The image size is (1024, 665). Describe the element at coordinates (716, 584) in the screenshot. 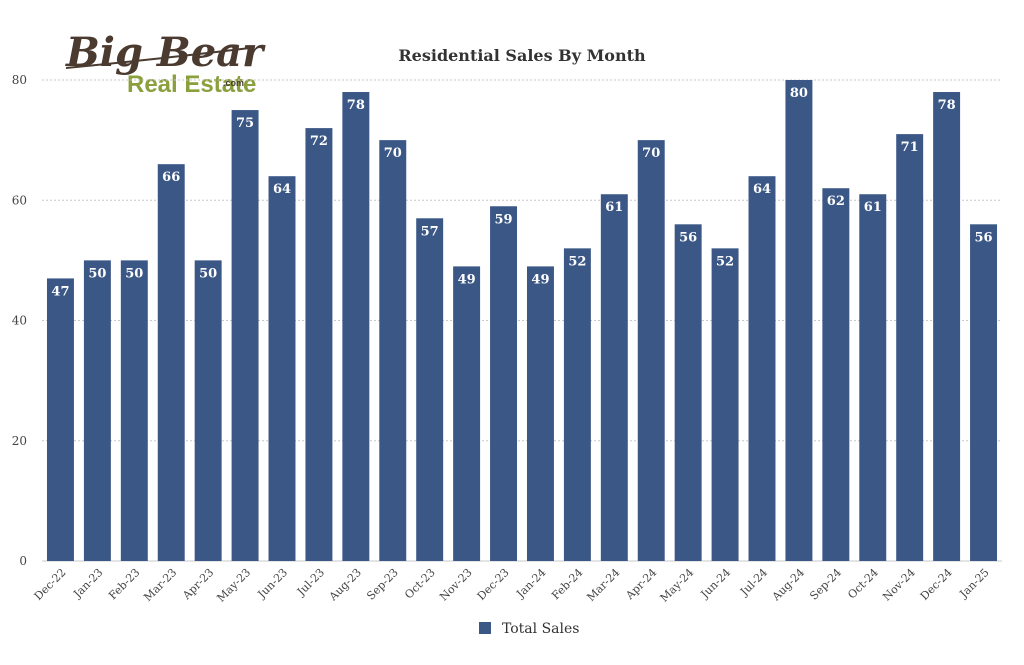

I see `x-tick-label: Jun-24` at that location.